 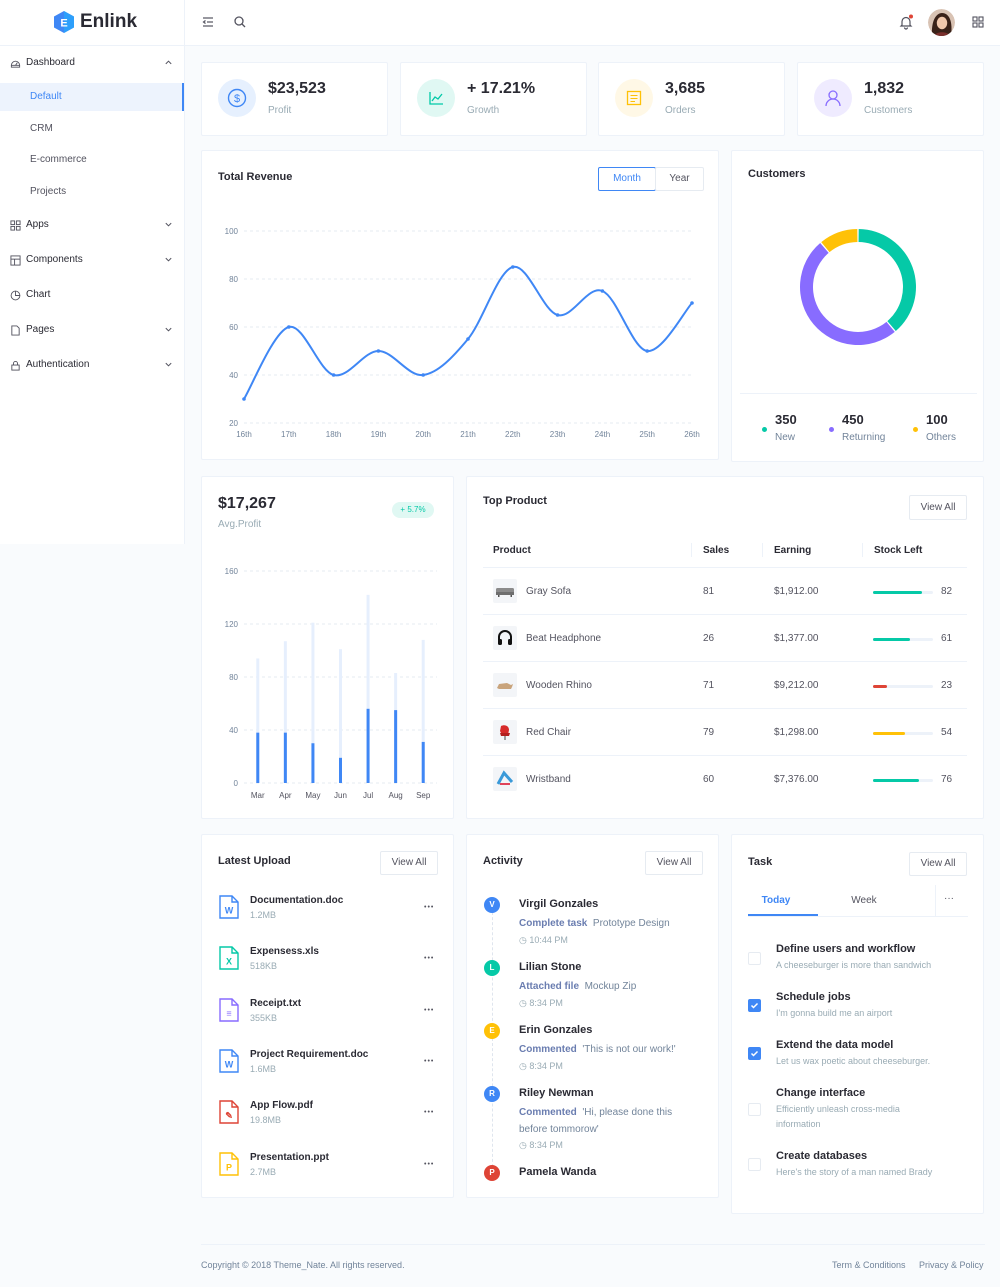 I want to click on customers-donut-chart, so click(x=858, y=287).